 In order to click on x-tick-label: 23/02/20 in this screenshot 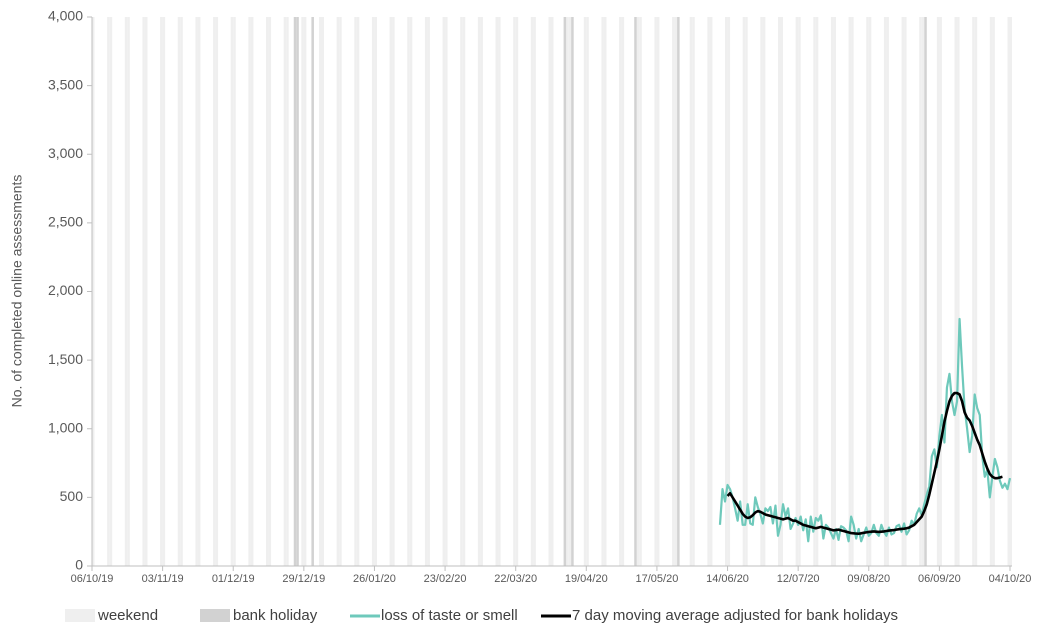, I will do `click(445, 579)`.